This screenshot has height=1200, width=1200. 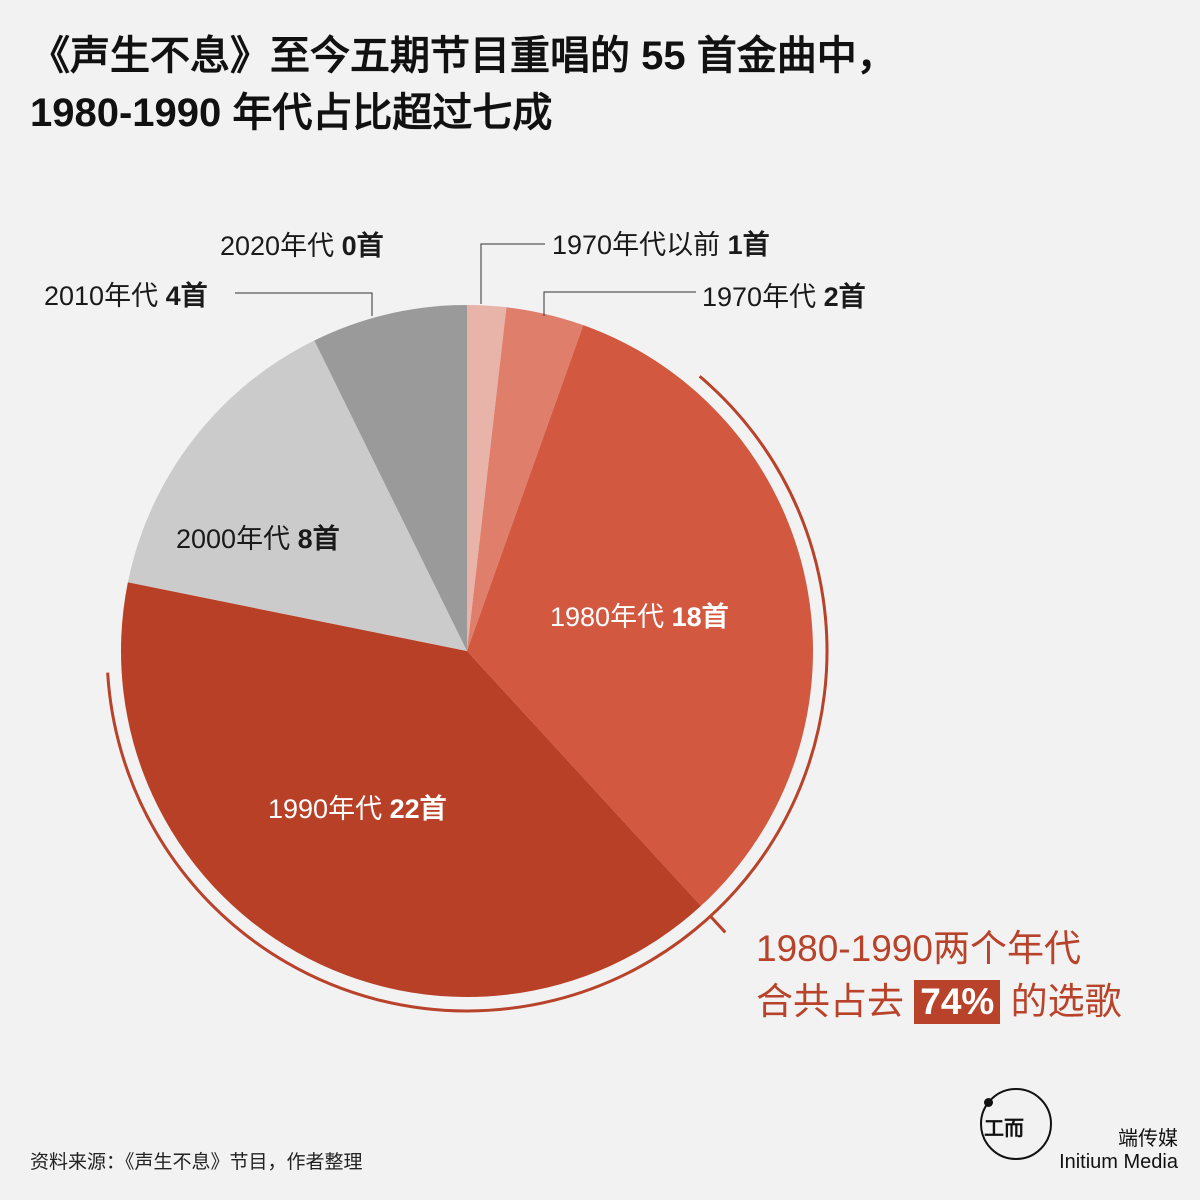 I want to click on callout-percentage: 74%, so click(x=957, y=1002).